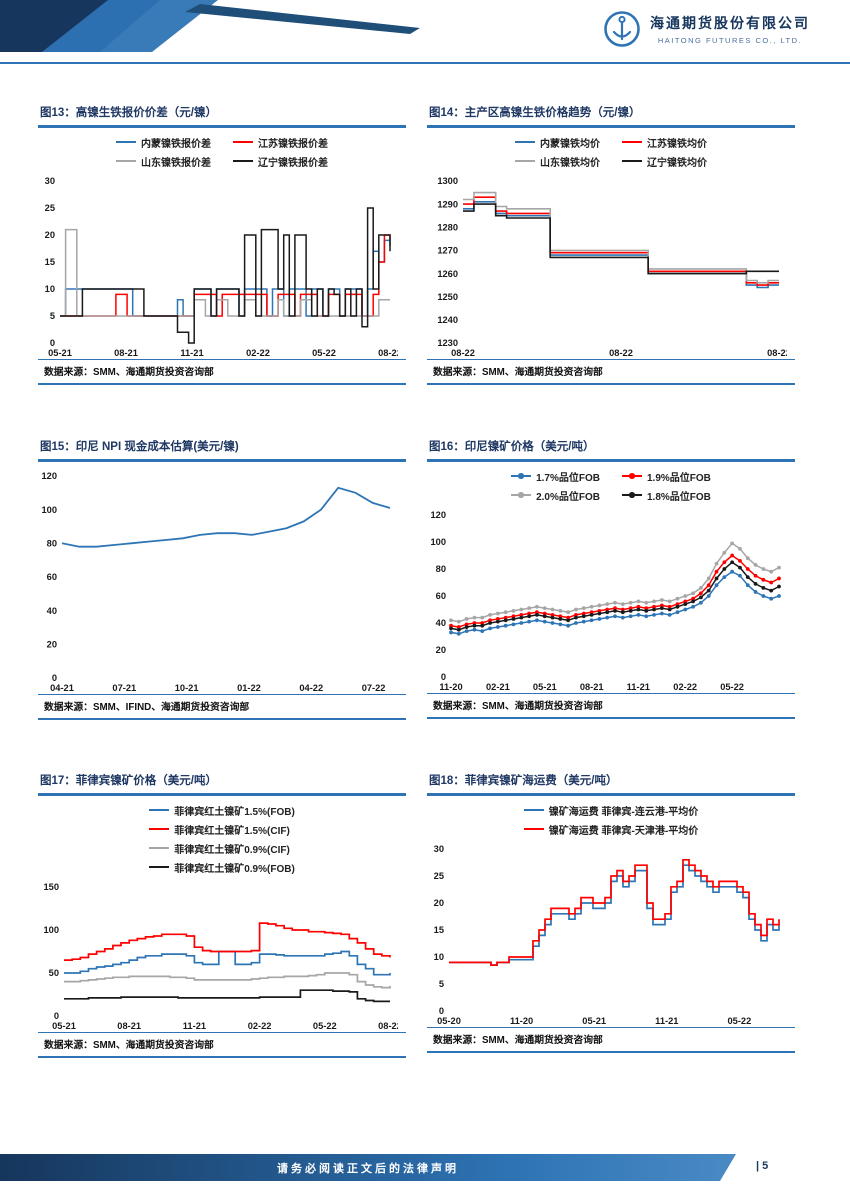 The width and height of the screenshot is (850, 1202). I want to click on footer-disclaimer: 请务必阅读正文后的法律声明, so click(368, 1168).